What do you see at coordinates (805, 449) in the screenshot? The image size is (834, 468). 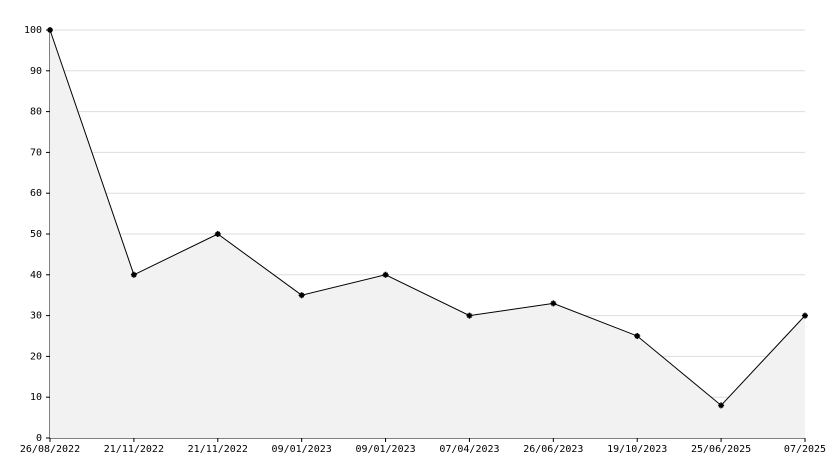 I see `x-tick-label: 07/2025` at bounding box center [805, 449].